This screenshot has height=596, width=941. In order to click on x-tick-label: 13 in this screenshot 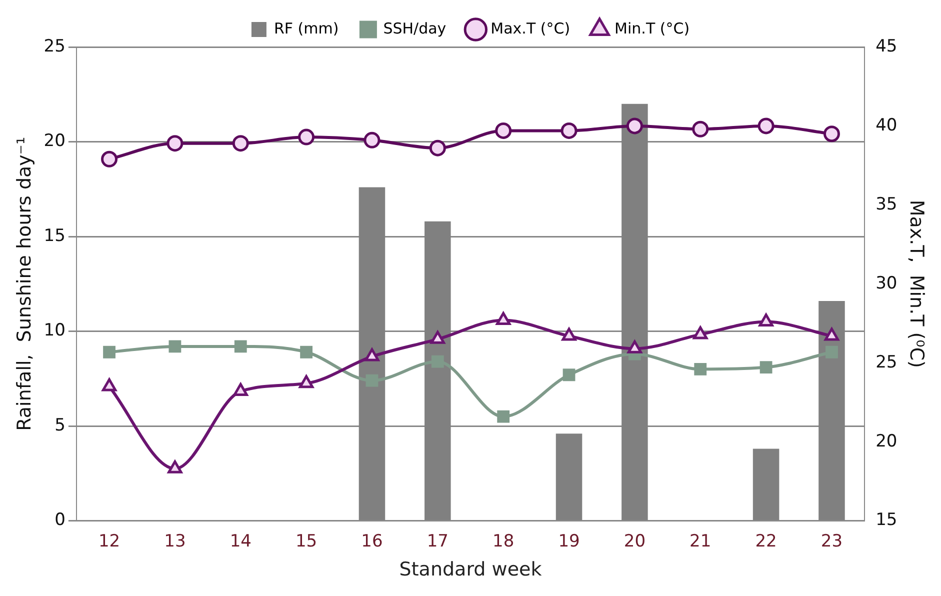, I will do `click(175, 541)`.